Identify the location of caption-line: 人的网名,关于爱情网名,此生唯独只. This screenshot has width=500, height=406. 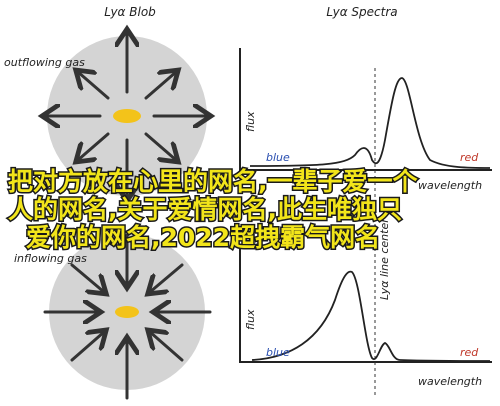
(205, 209).